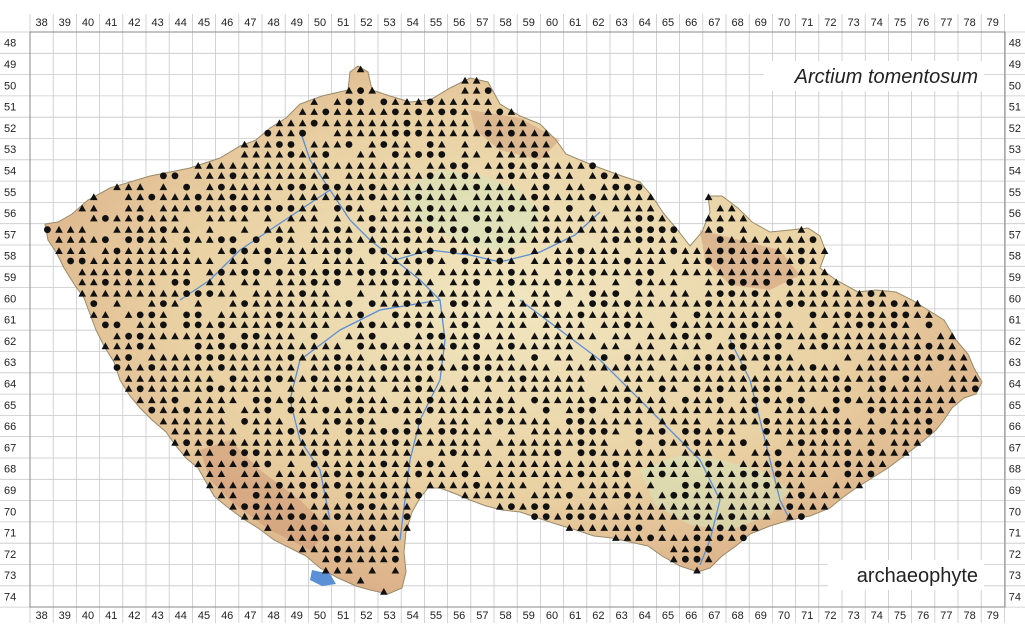 The width and height of the screenshot is (1025, 630). I want to click on column-label-top: 73, so click(853, 23).